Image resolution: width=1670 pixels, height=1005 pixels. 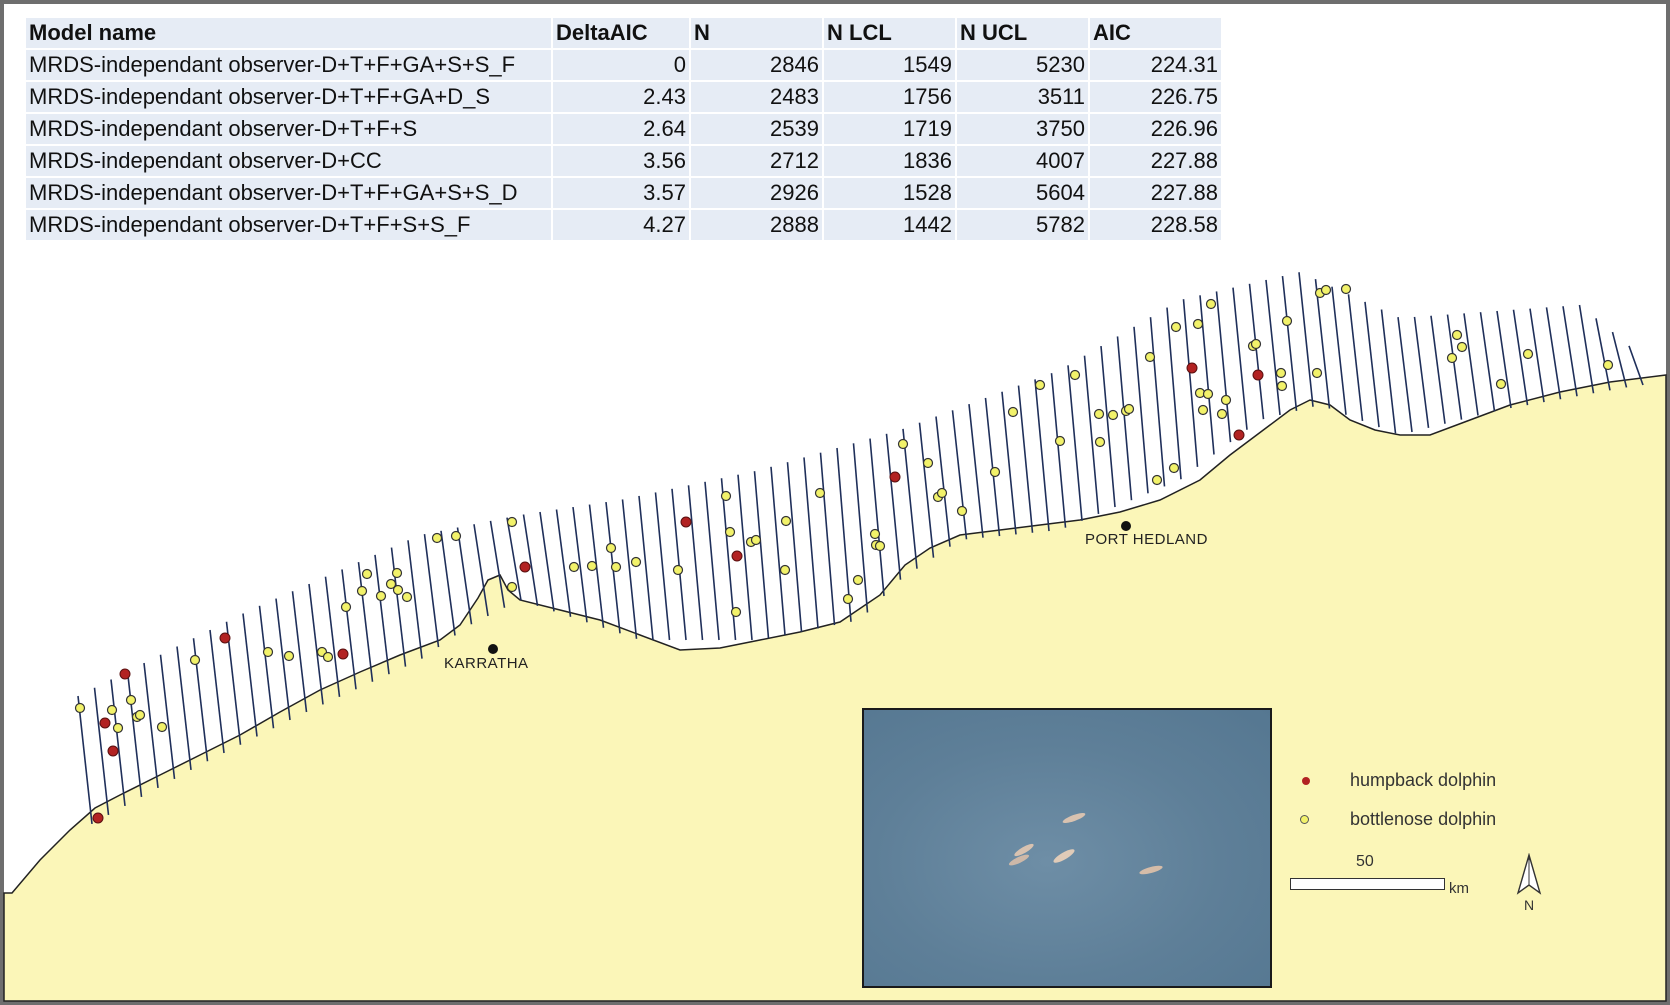 I want to click on cell-n-lcl: 1528, so click(x=889, y=193).